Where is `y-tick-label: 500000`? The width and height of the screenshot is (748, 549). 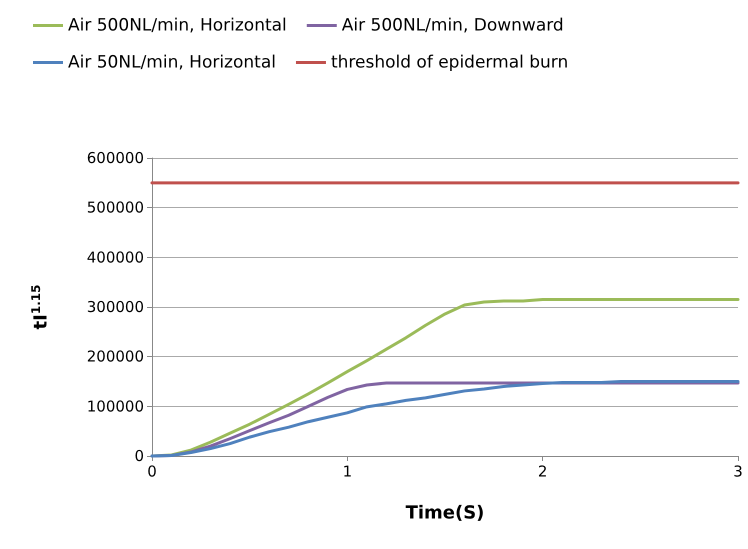 y-tick-label: 500000 is located at coordinates (115, 207).